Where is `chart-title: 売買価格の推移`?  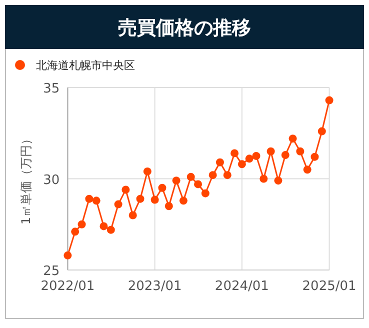 chart-title: 売買価格の推移 is located at coordinates (184, 28).